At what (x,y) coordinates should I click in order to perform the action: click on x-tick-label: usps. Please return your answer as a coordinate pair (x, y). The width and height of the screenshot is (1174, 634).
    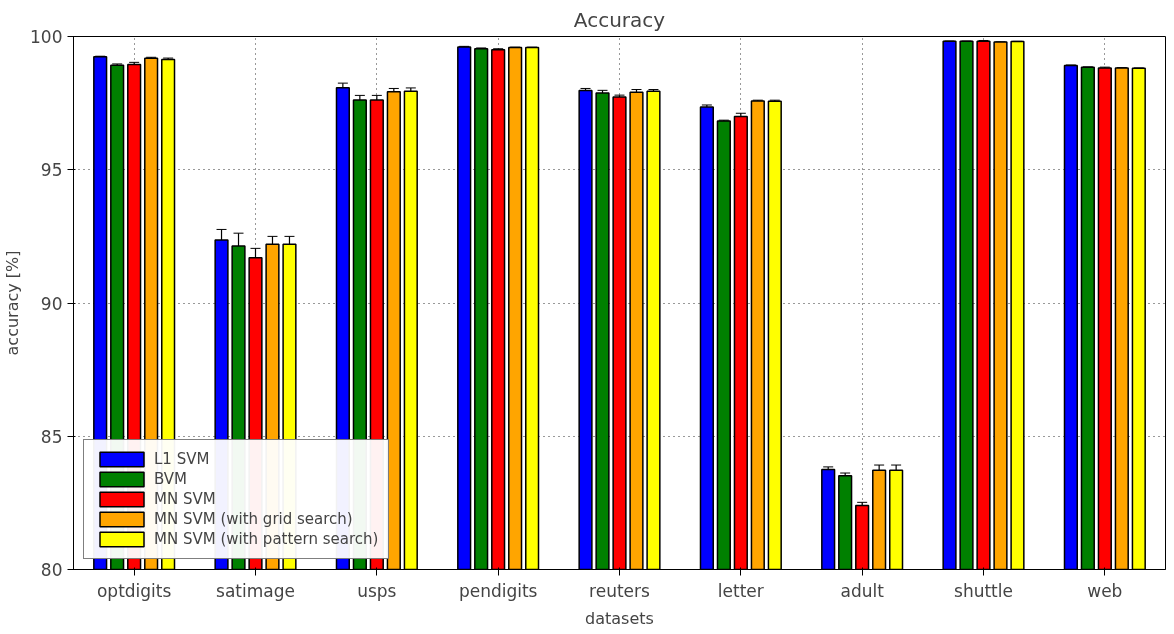
    Looking at the image, I should click on (377, 590).